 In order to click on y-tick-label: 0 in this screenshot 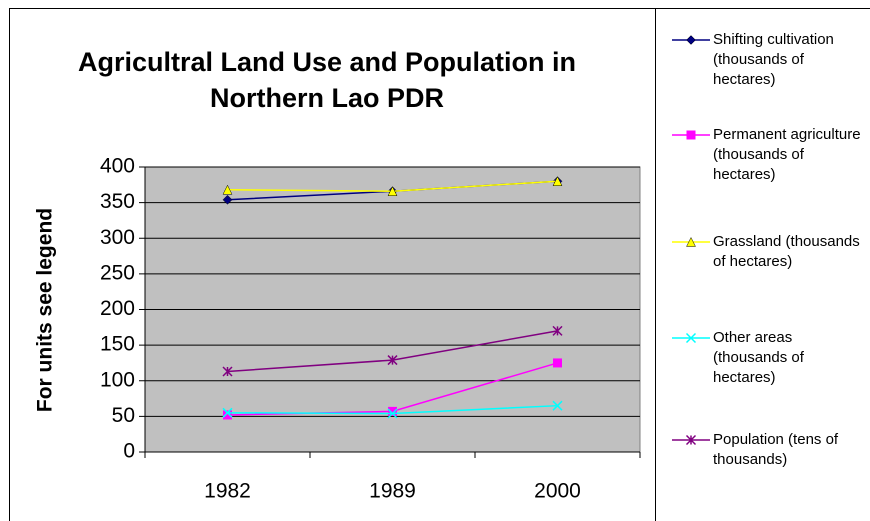, I will do `click(129, 451)`.